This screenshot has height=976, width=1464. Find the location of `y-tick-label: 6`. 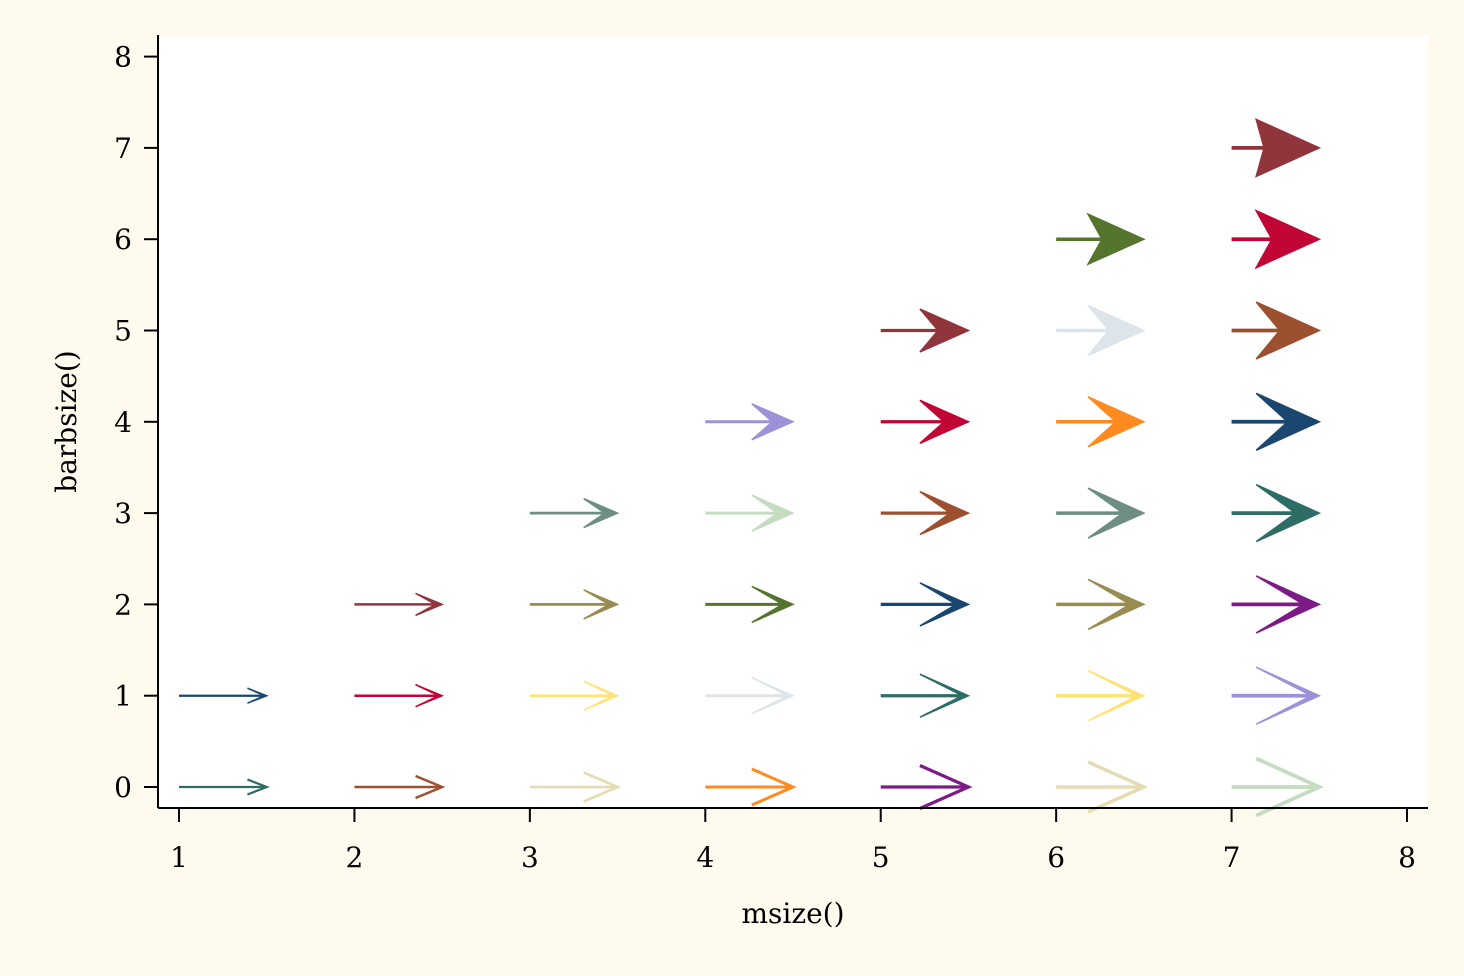

y-tick-label: 6 is located at coordinates (123, 239).